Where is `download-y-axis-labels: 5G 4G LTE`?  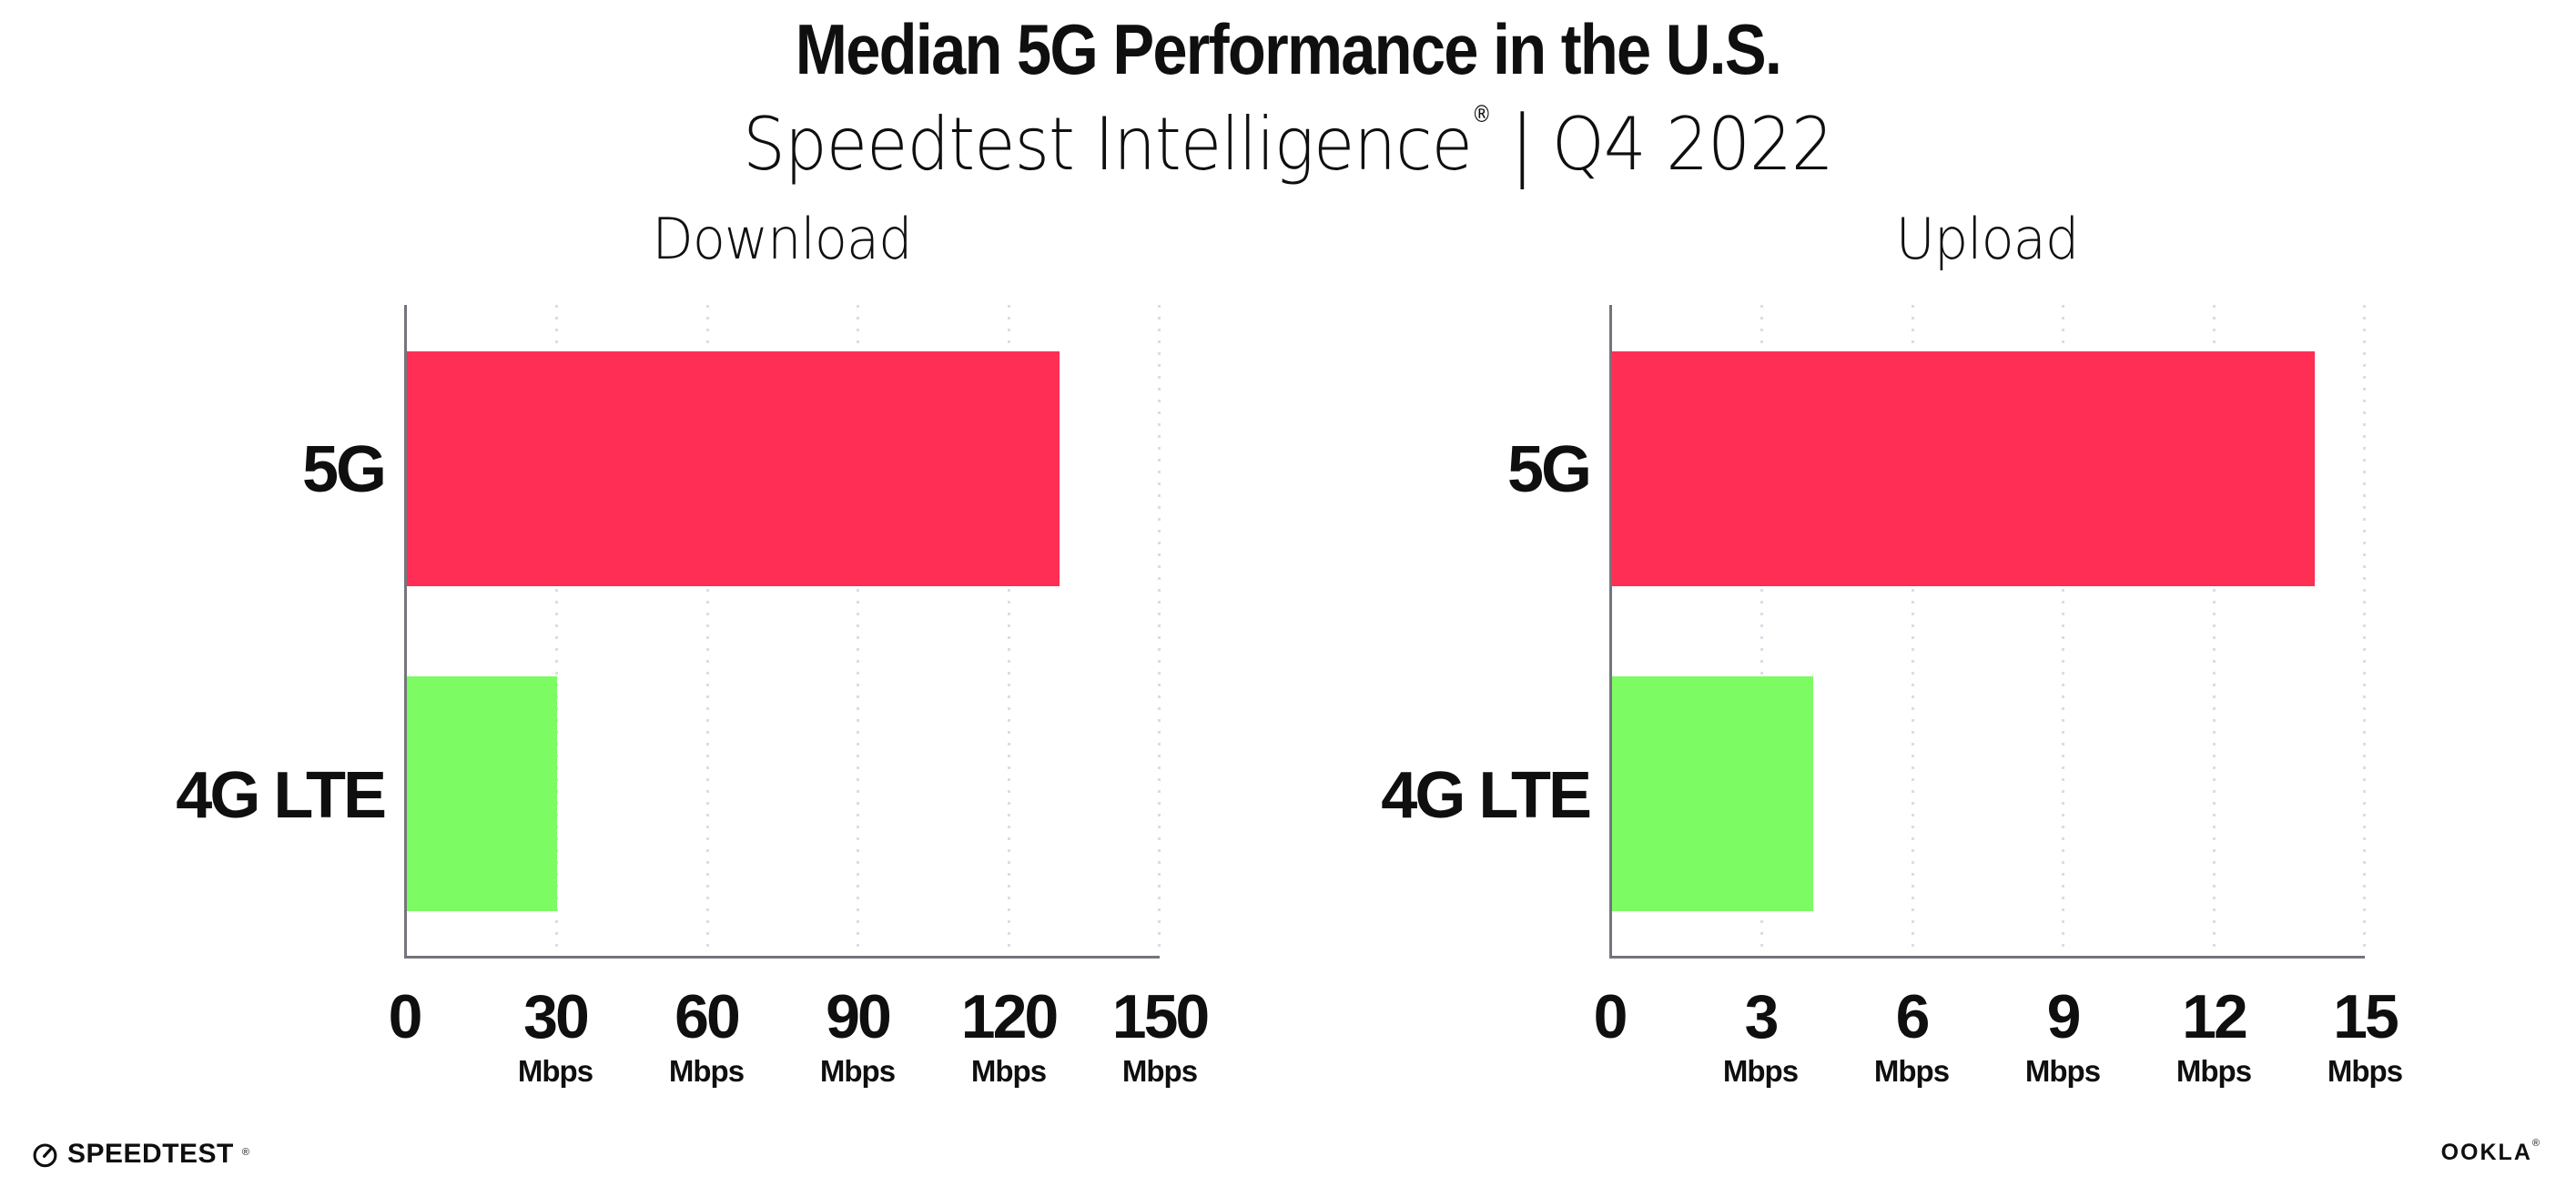
download-y-axis-labels: 5G 4G LTE is located at coordinates (277, 632).